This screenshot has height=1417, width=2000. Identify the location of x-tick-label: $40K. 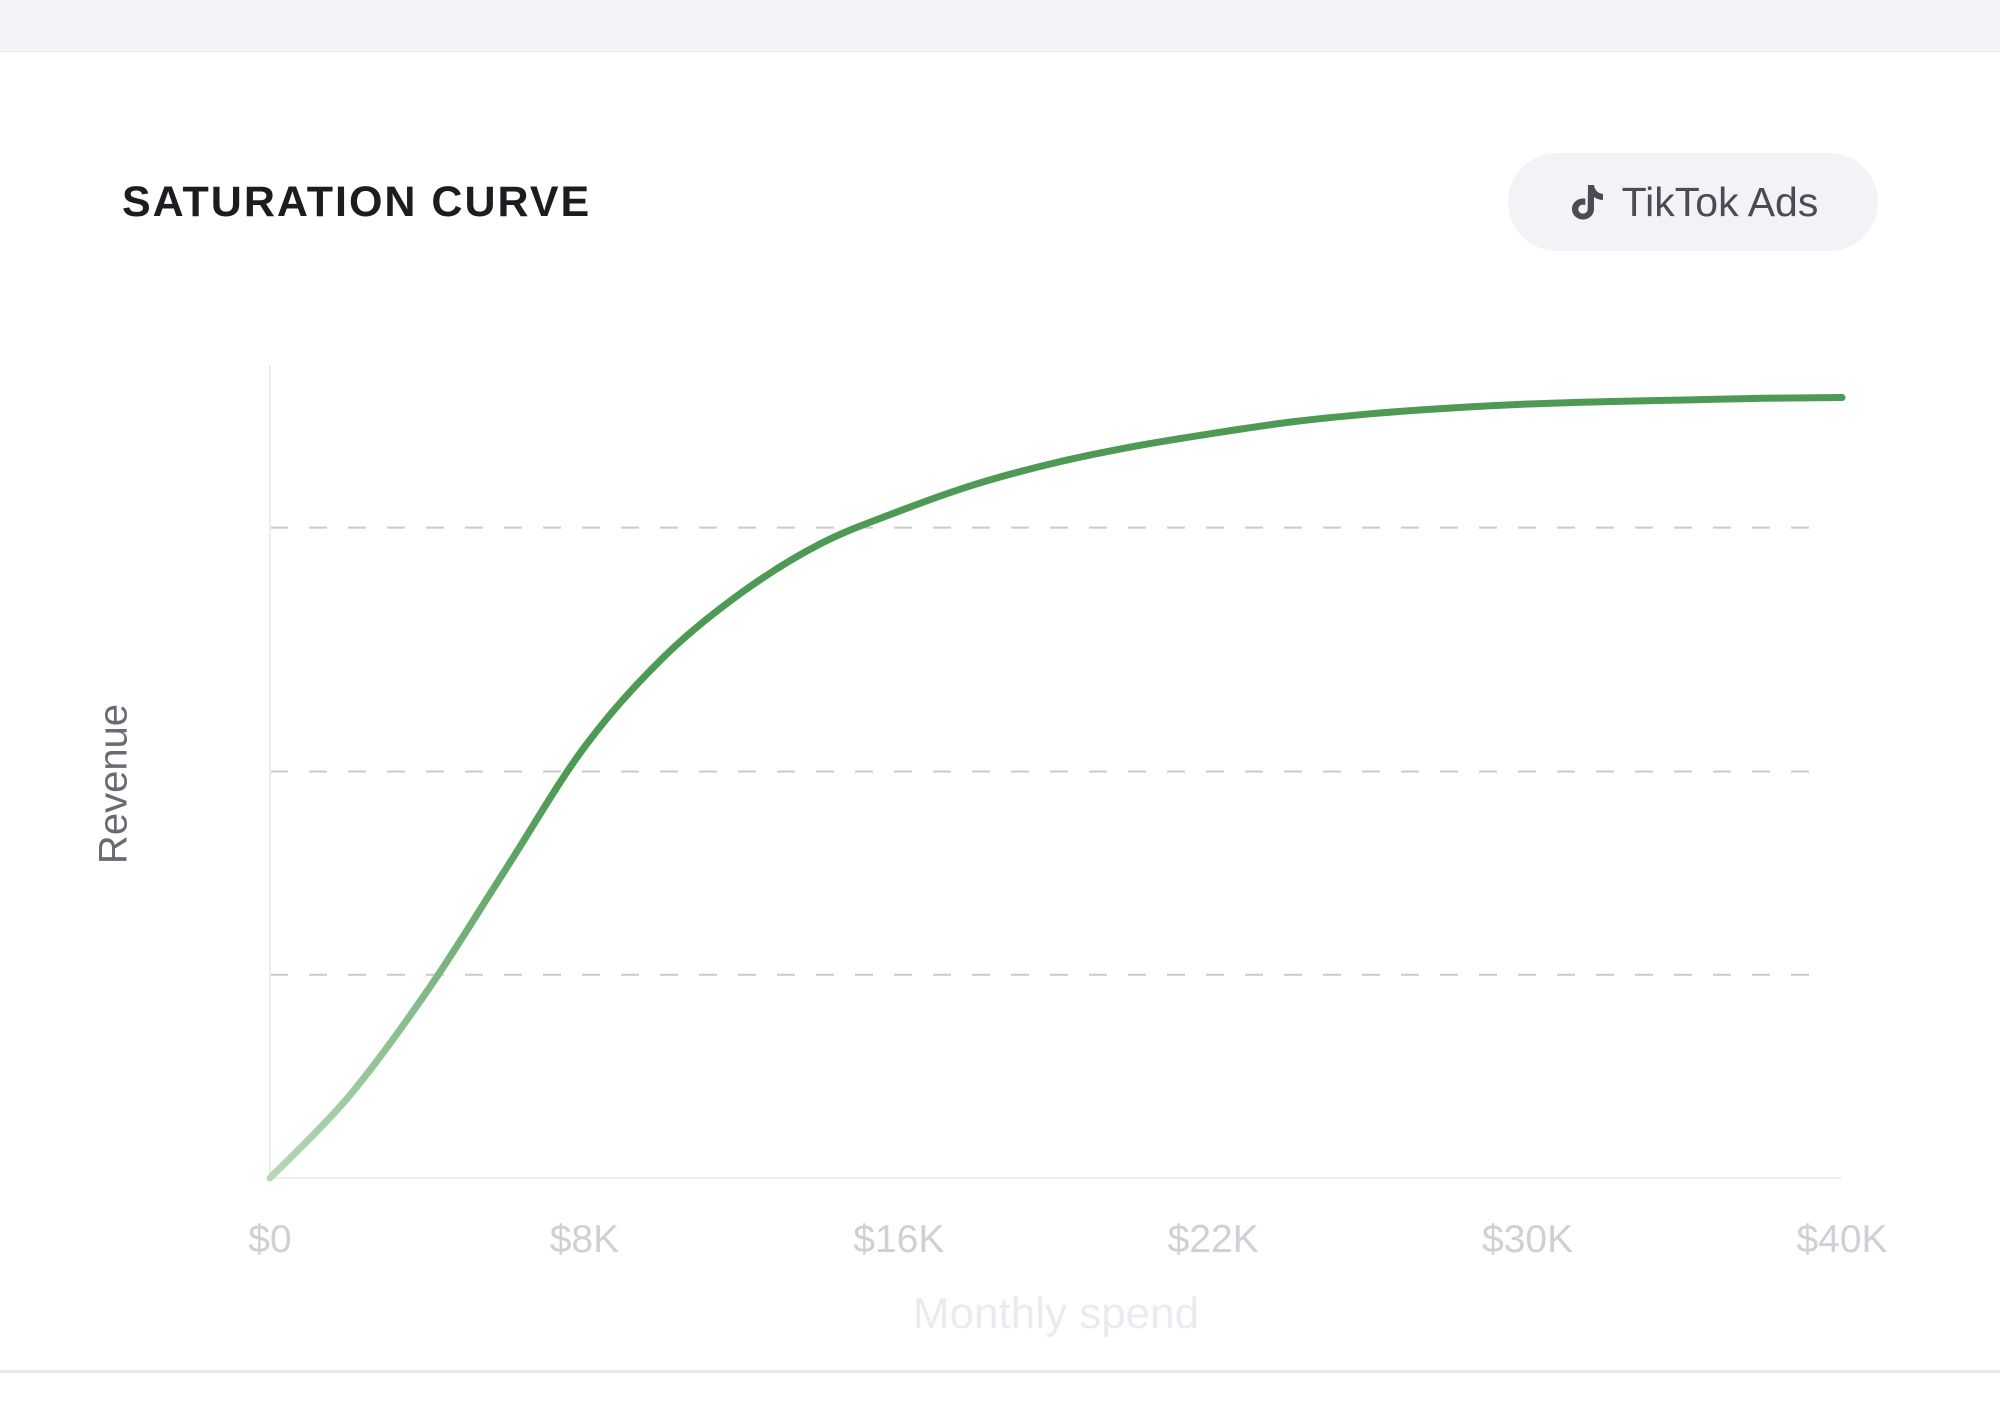
(1841, 1239).